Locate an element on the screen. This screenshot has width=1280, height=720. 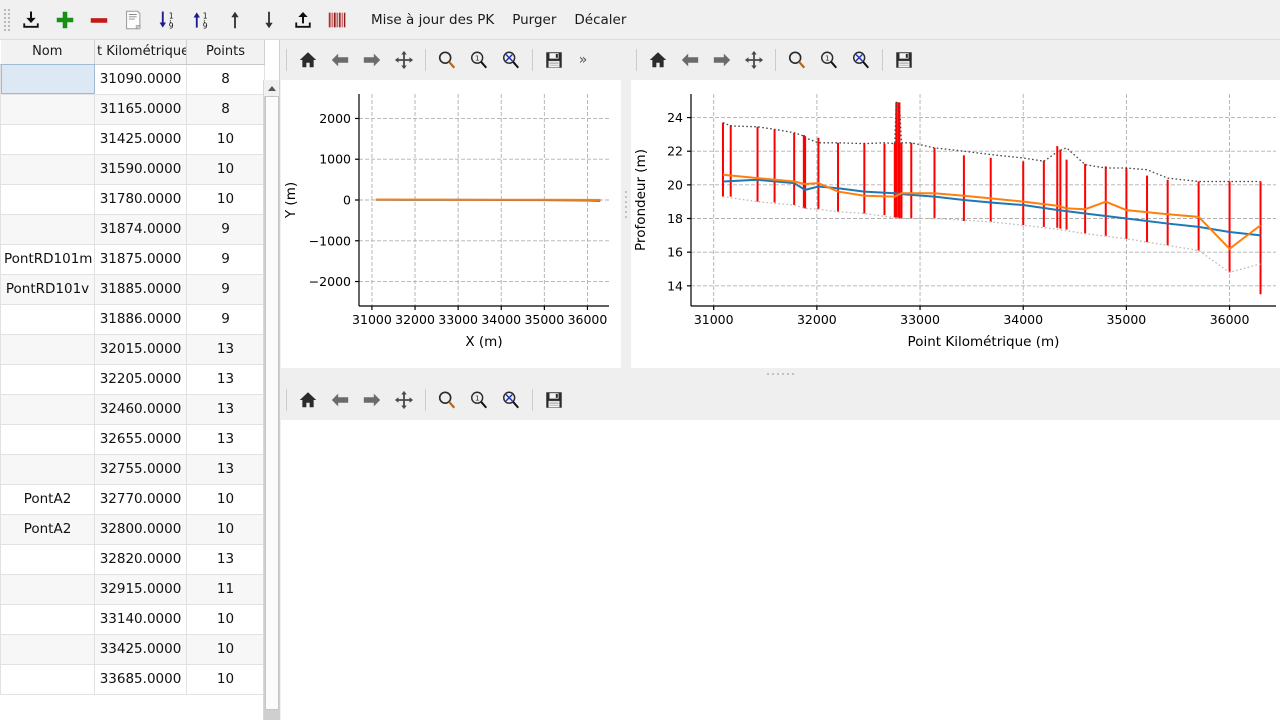
table-row: 32915.0000 11 is located at coordinates (132, 589).